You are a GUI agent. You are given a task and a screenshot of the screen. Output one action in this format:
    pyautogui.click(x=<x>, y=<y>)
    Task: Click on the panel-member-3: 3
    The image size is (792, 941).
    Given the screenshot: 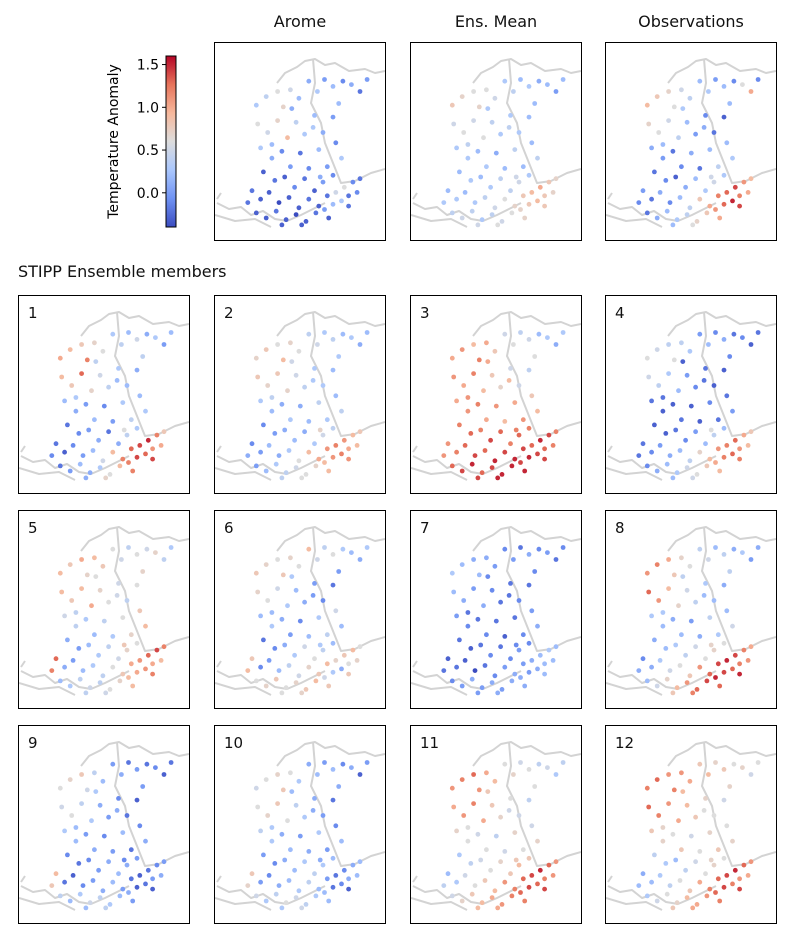 What is the action you would take?
    pyautogui.click(x=496, y=394)
    